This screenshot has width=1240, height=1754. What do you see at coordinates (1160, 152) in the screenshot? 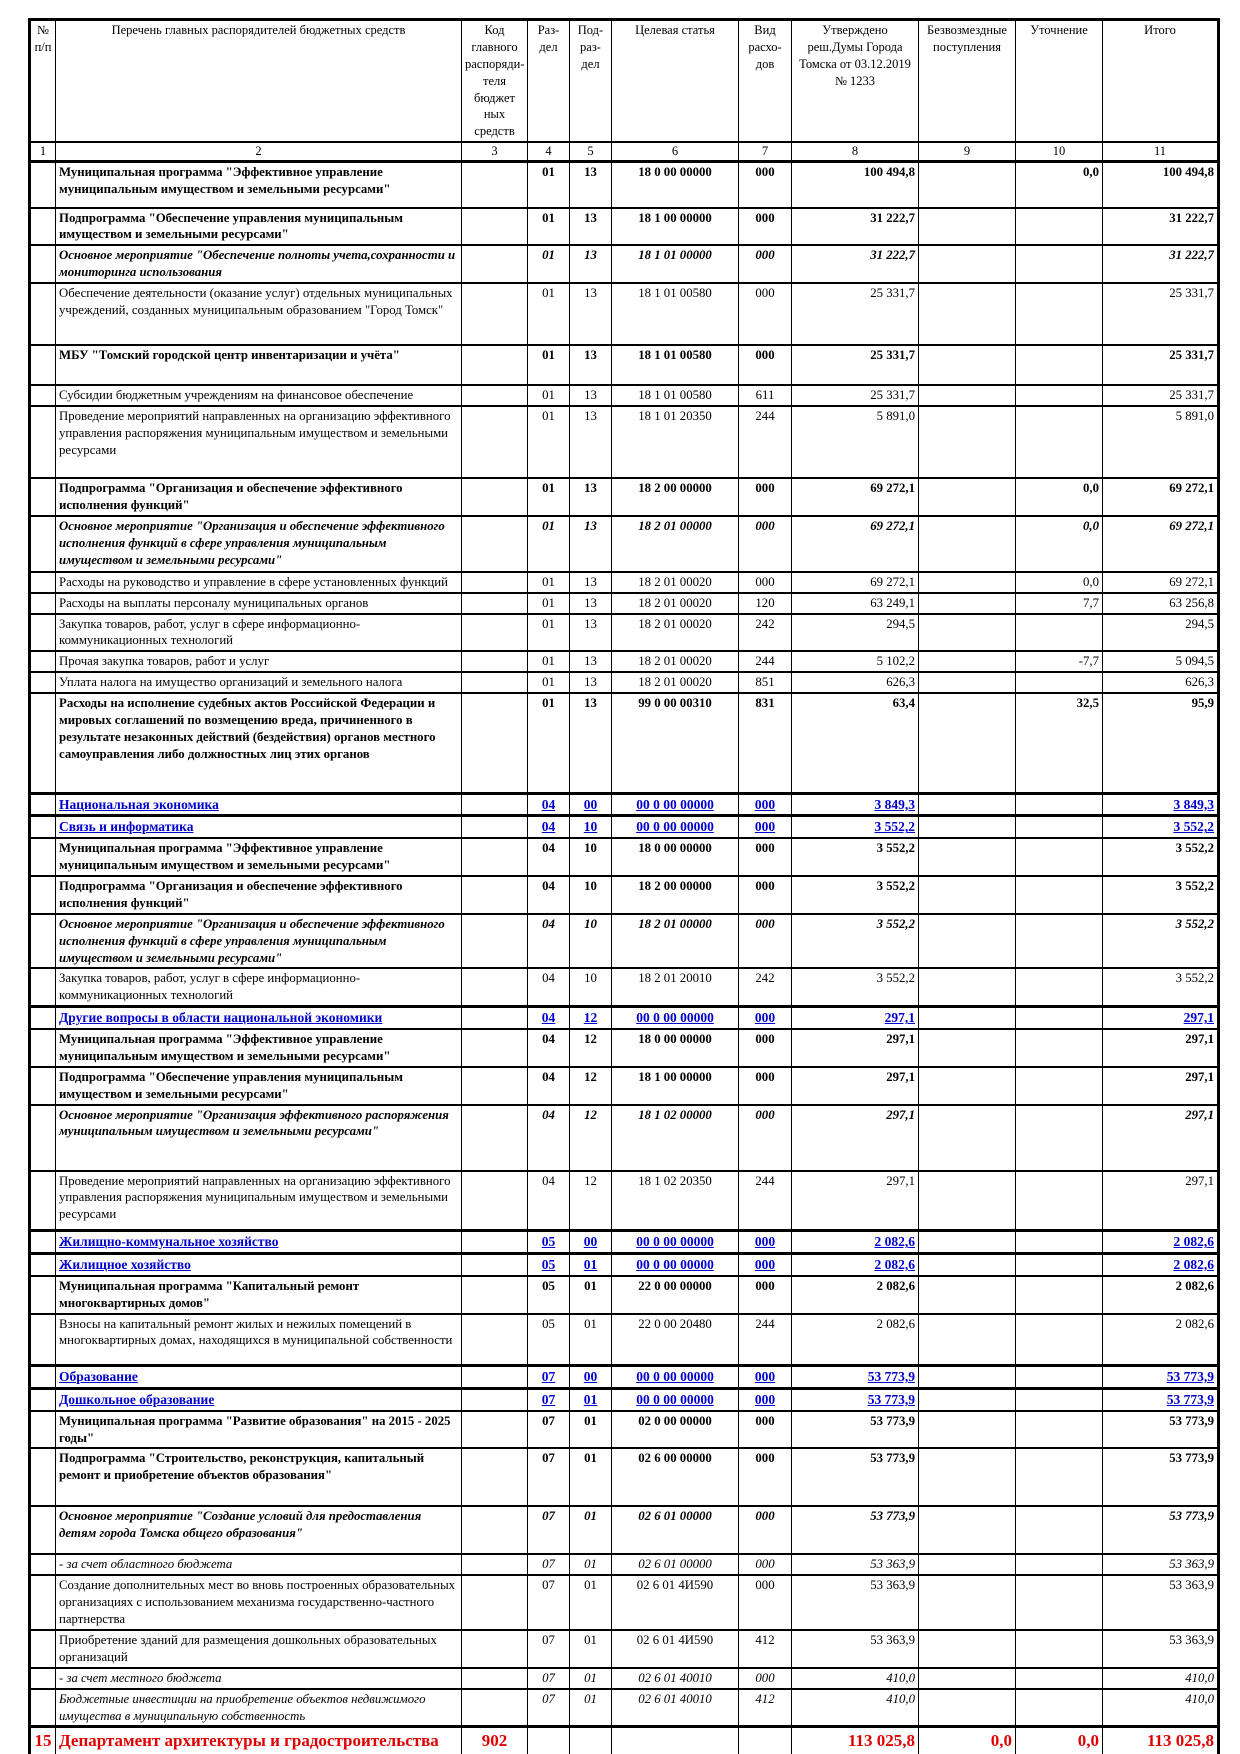
I see `col-number-11: 11` at bounding box center [1160, 152].